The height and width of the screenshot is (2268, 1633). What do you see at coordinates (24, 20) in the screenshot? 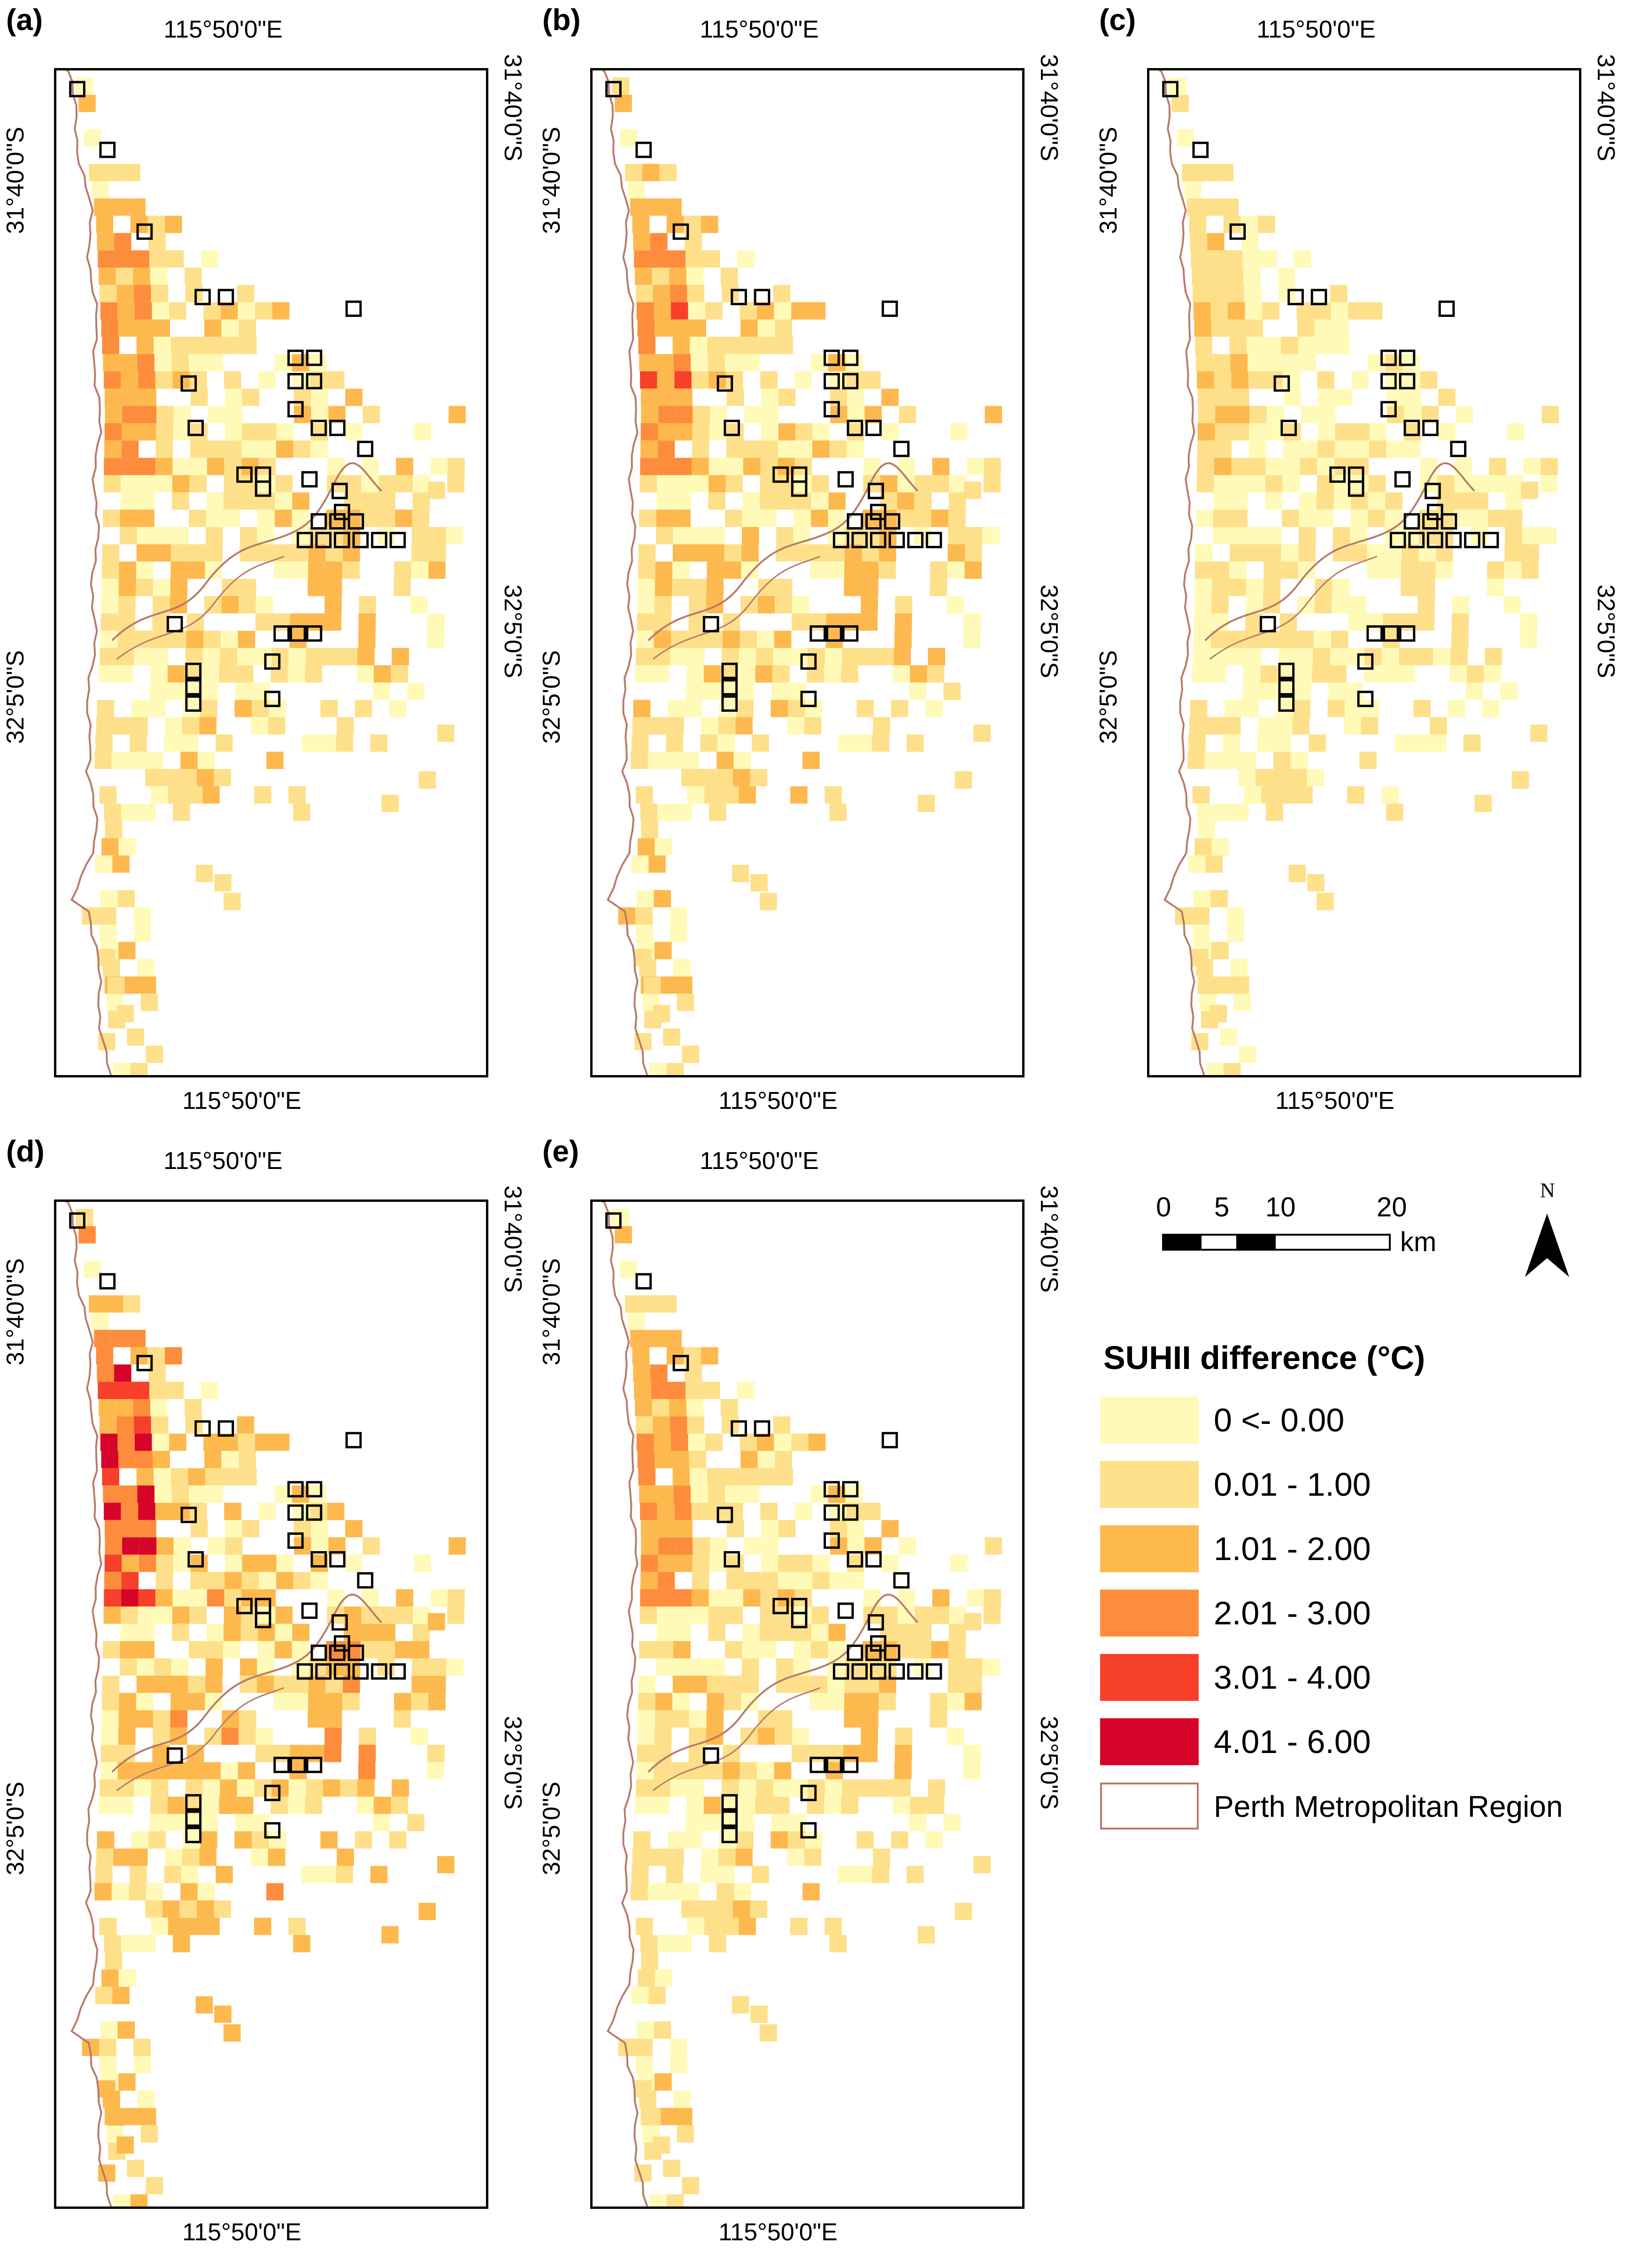
I see `panel-label: (a)` at bounding box center [24, 20].